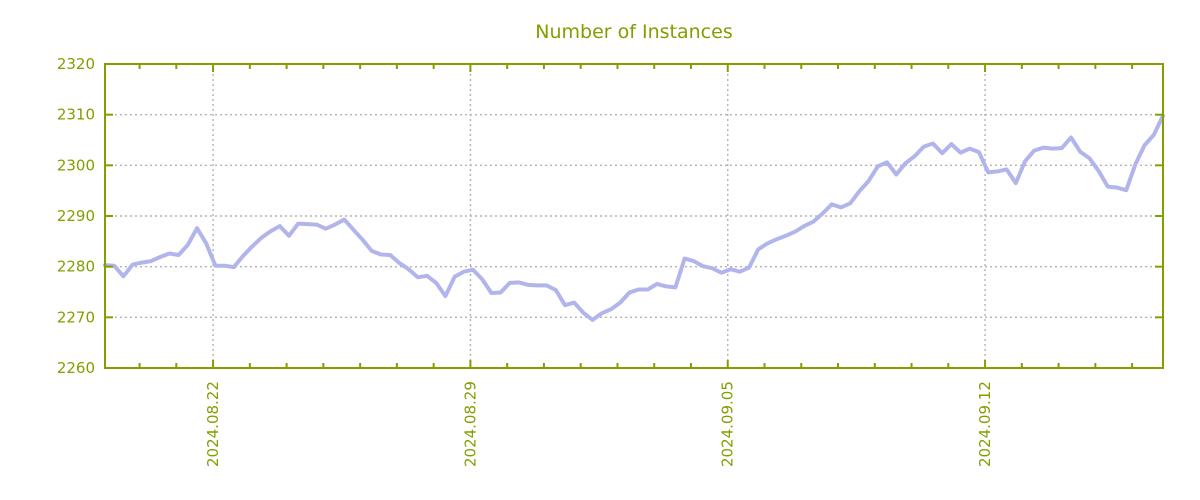 Image resolution: width=1200 pixels, height=500 pixels. I want to click on y-tick-label: 2310, so click(76, 115).